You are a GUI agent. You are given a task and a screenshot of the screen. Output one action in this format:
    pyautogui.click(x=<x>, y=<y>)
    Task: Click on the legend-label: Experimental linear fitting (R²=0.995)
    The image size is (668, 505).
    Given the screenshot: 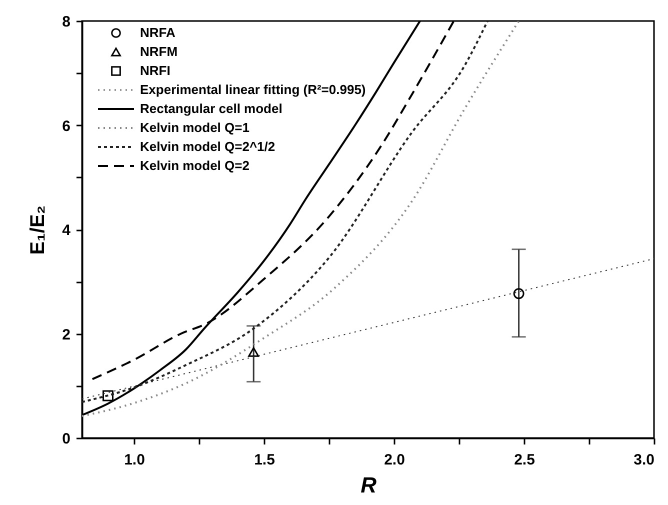 What is the action you would take?
    pyautogui.click(x=253, y=89)
    